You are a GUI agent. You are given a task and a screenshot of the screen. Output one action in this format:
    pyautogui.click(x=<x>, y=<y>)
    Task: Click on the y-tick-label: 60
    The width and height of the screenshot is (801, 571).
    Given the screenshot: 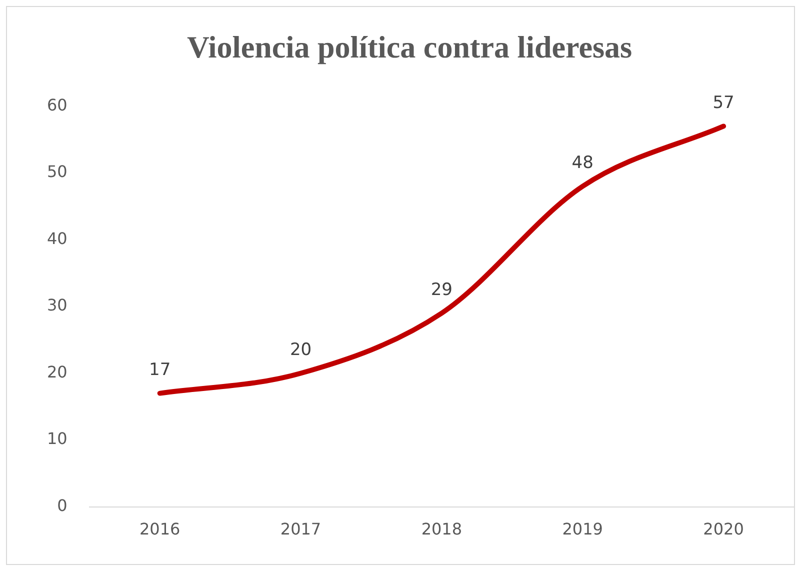 What is the action you would take?
    pyautogui.click(x=57, y=104)
    